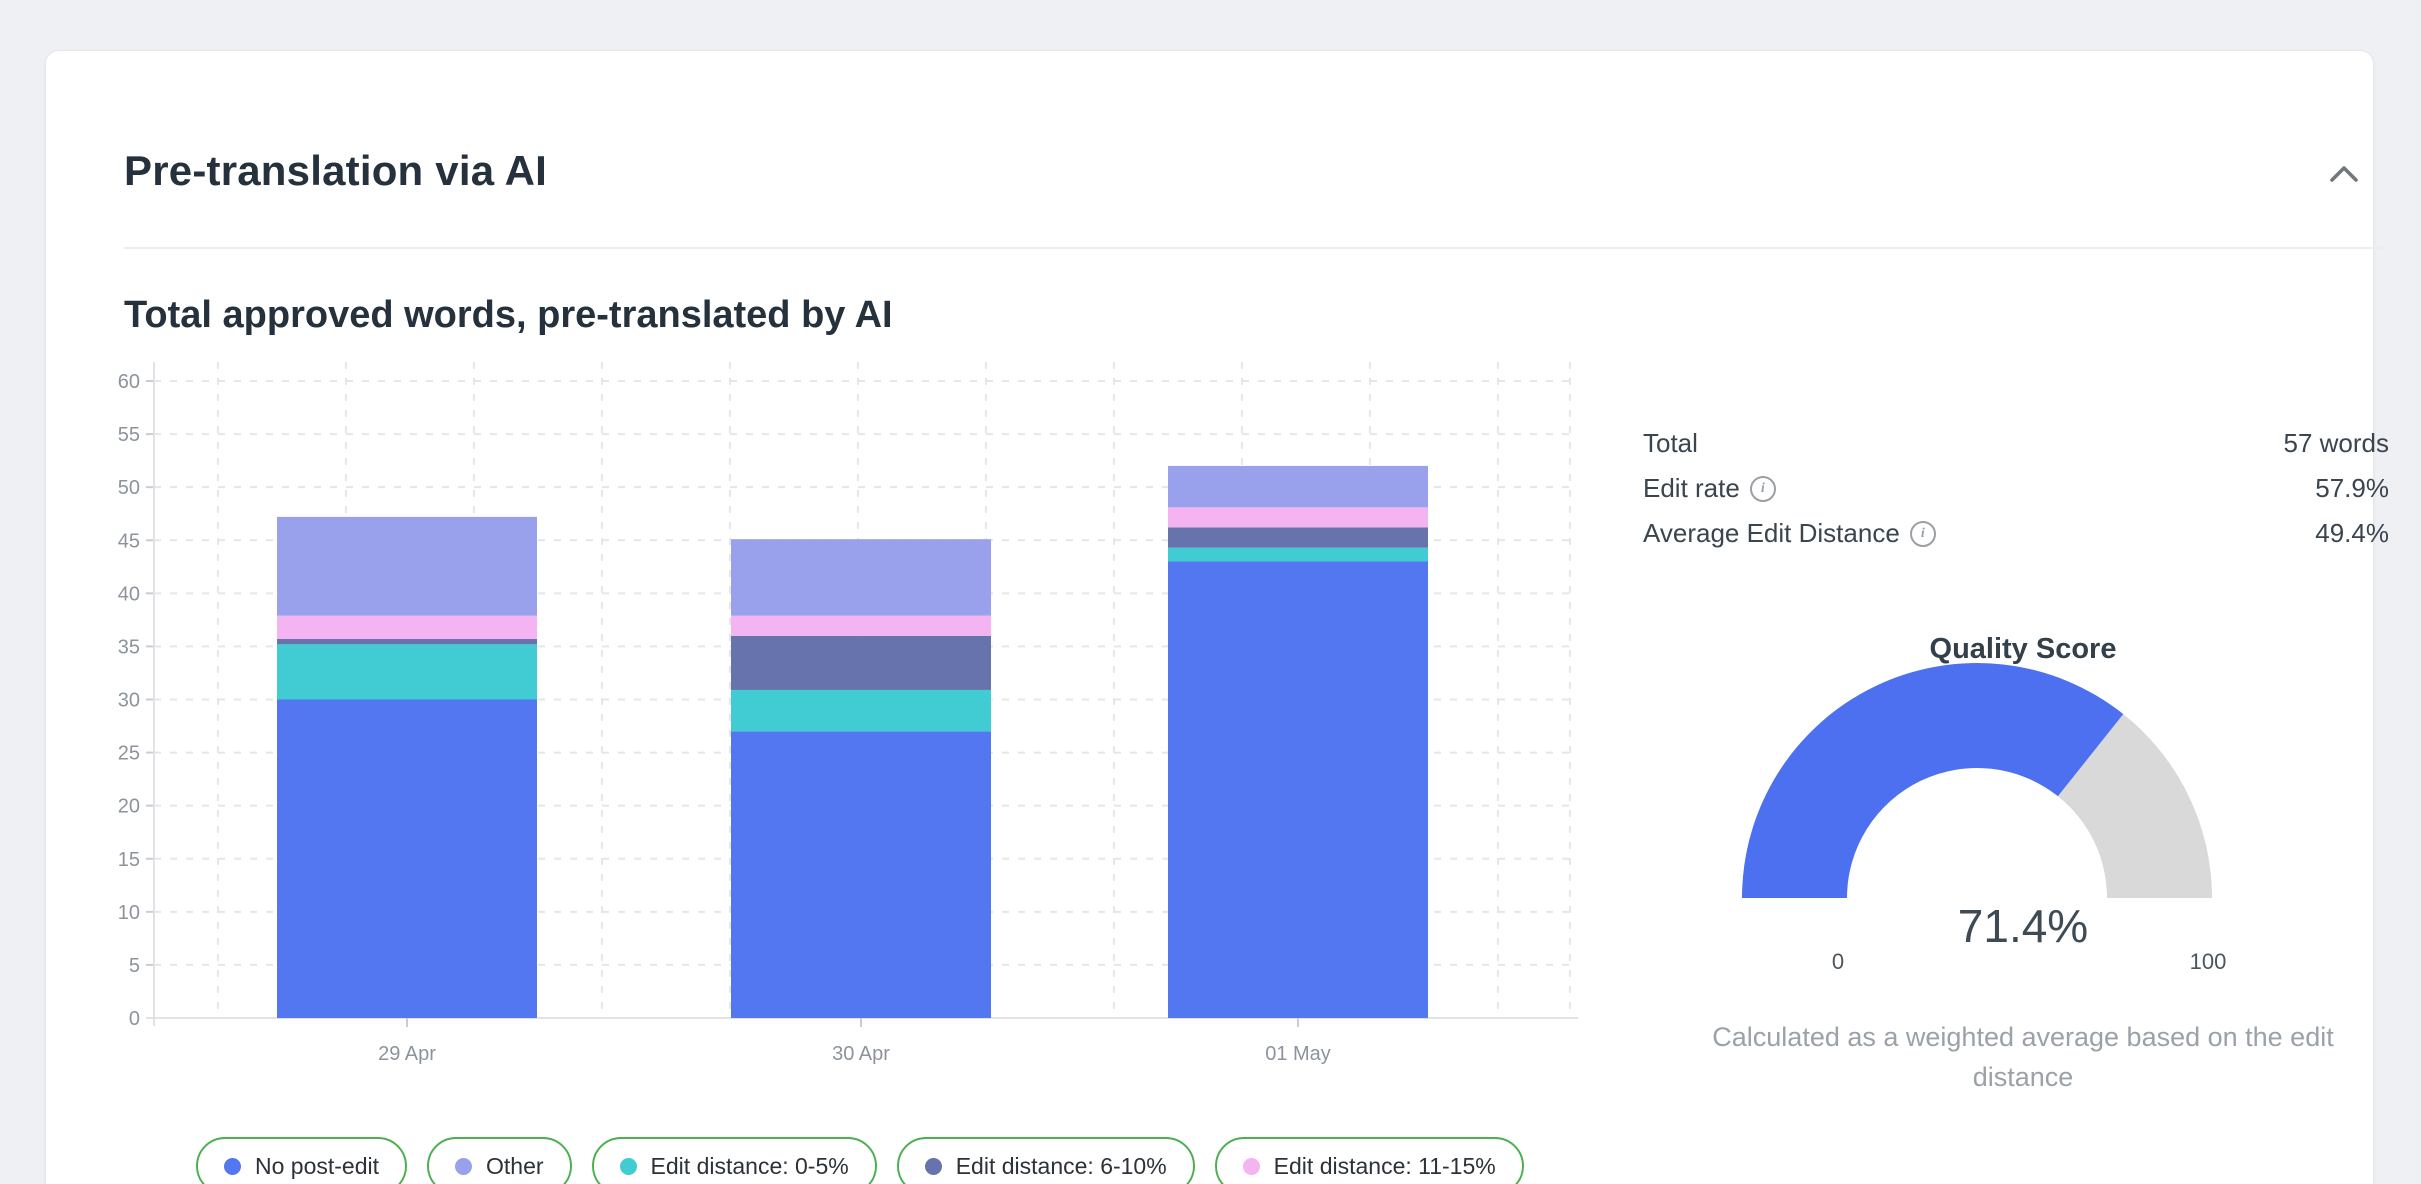 The height and width of the screenshot is (1184, 2421). I want to click on stats-label: Edit rate i, so click(1709, 488).